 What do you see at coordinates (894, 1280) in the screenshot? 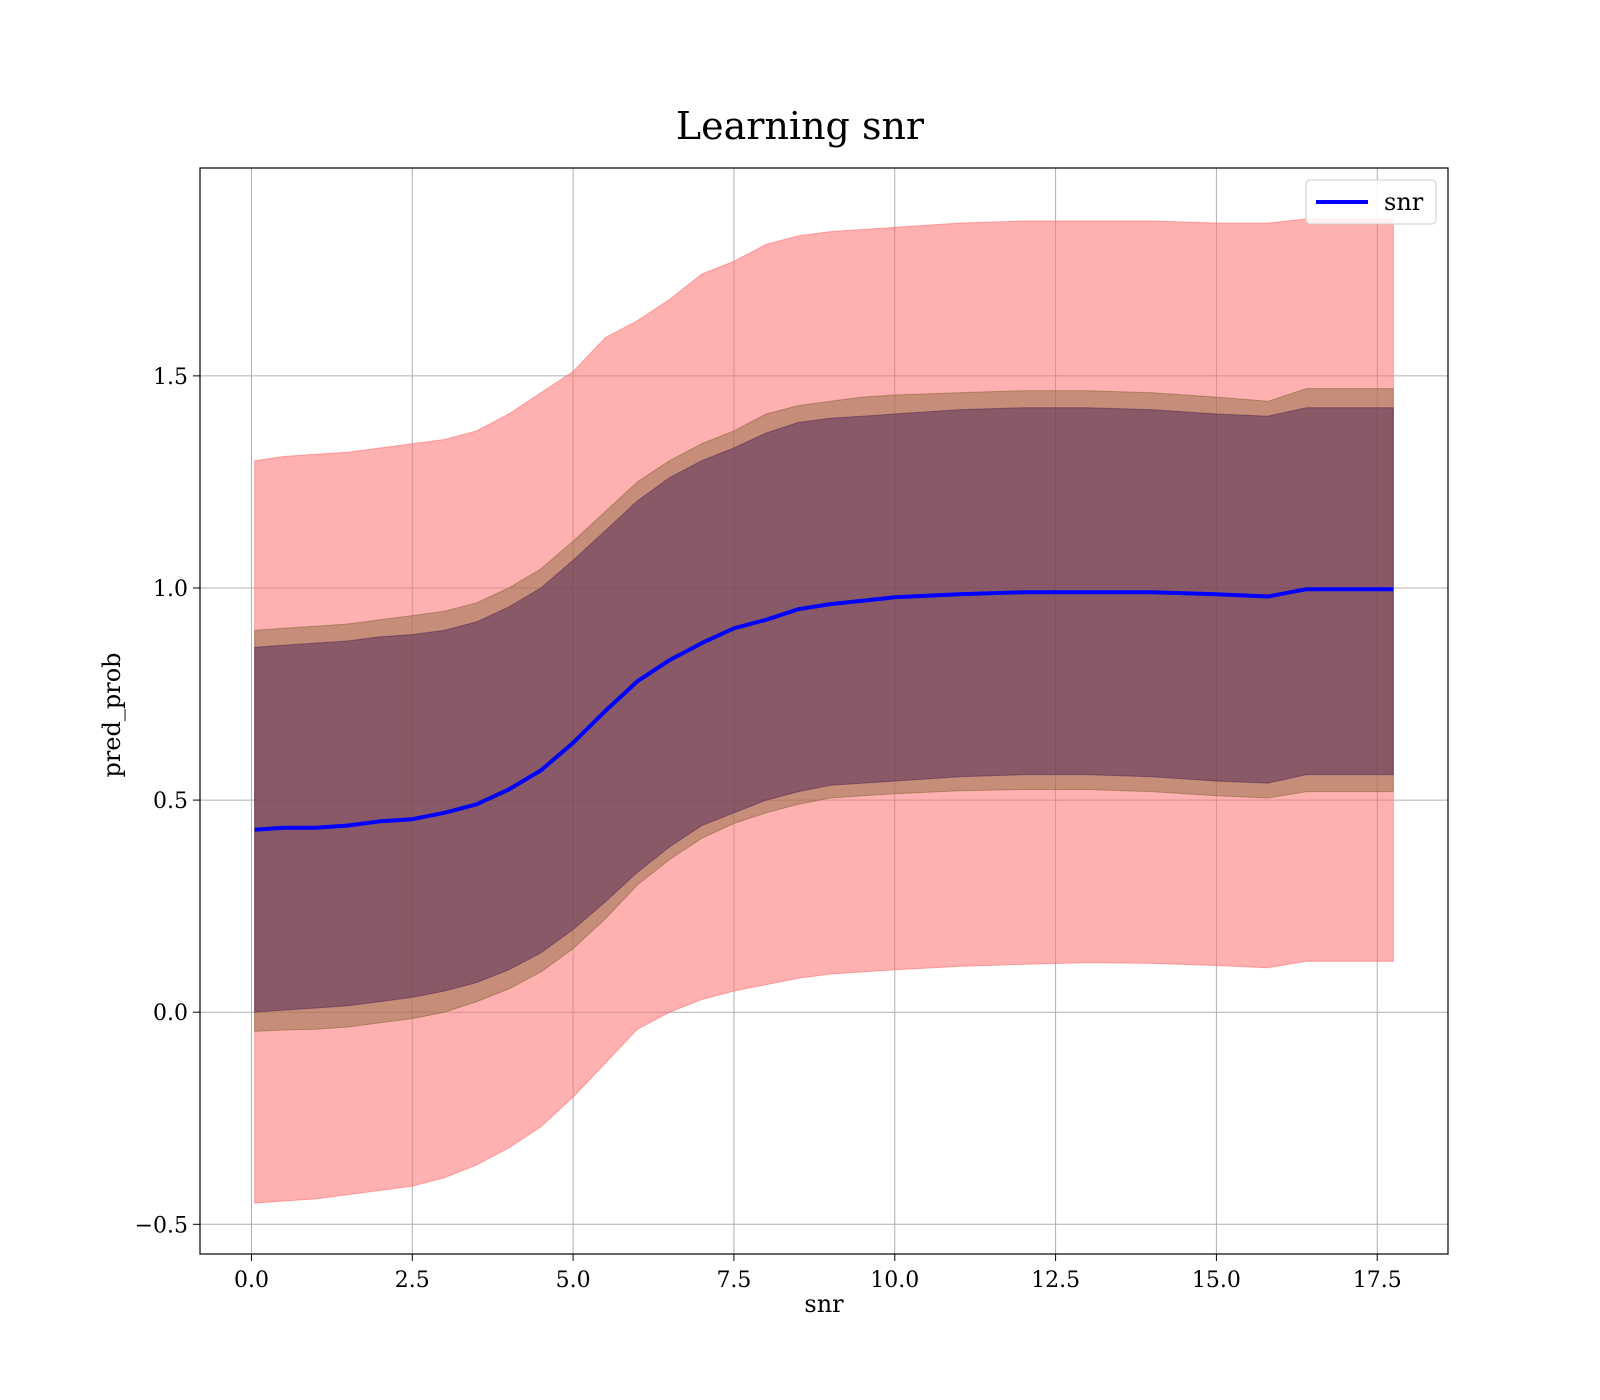
I see `x-tick-label: 10.0` at bounding box center [894, 1280].